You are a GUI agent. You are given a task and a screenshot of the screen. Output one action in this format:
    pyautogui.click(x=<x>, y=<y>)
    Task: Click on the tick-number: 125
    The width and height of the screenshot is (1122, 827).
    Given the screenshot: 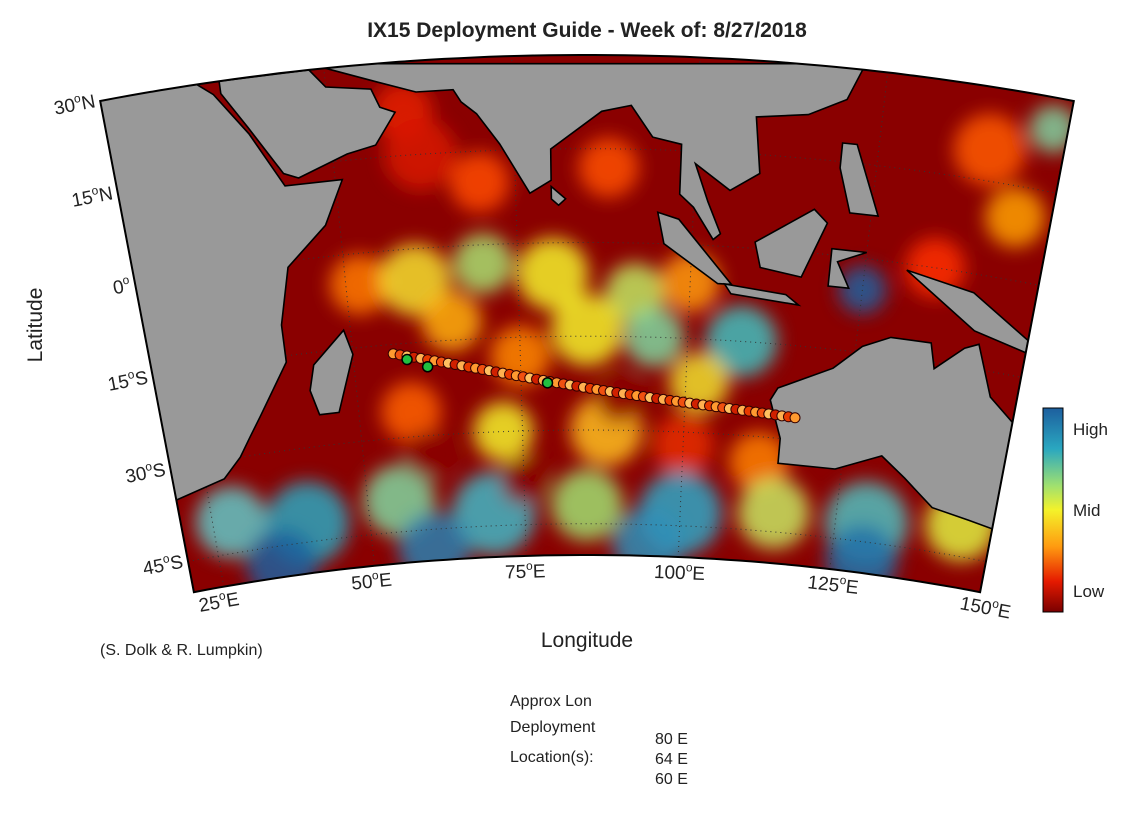 What is the action you would take?
    pyautogui.click(x=823, y=584)
    